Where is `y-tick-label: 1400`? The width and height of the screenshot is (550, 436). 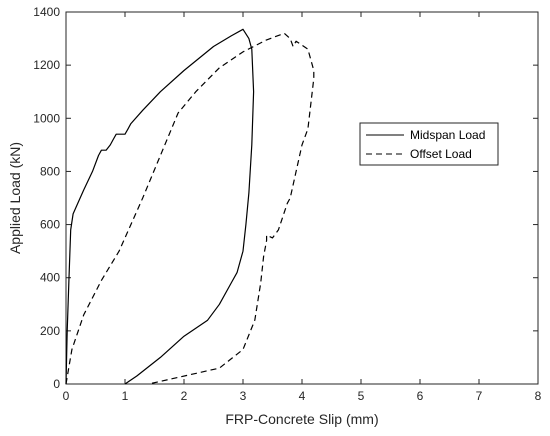
y-tick-label: 1400 is located at coordinates (46, 12).